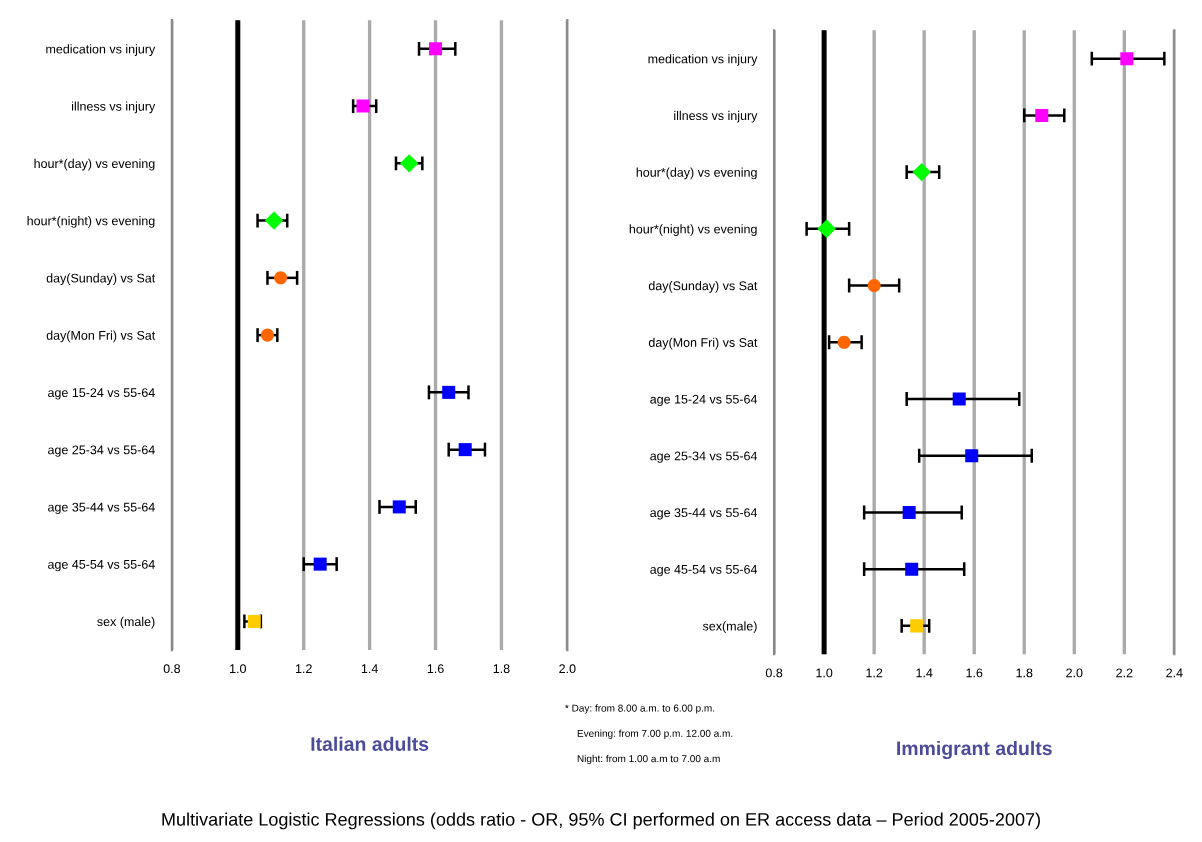  I want to click on x-axis-title: Immigrant adults, so click(974, 750).